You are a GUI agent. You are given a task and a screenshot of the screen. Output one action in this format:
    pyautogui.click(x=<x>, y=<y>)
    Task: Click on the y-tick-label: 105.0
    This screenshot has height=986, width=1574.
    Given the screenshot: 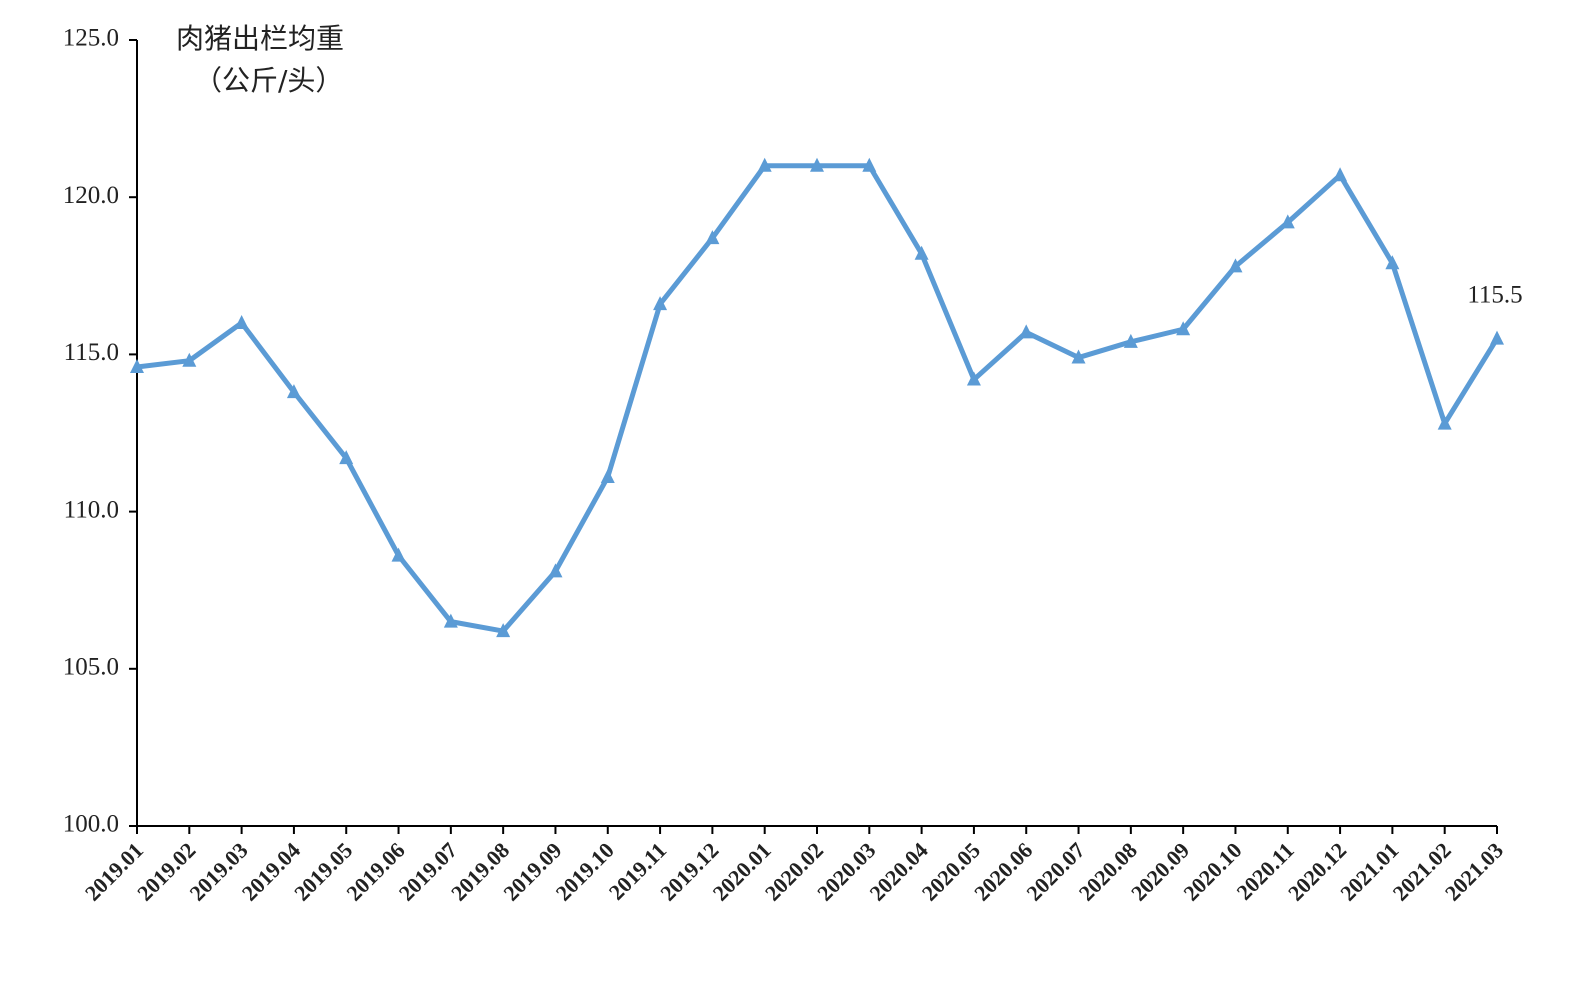 What is the action you would take?
    pyautogui.click(x=91, y=667)
    